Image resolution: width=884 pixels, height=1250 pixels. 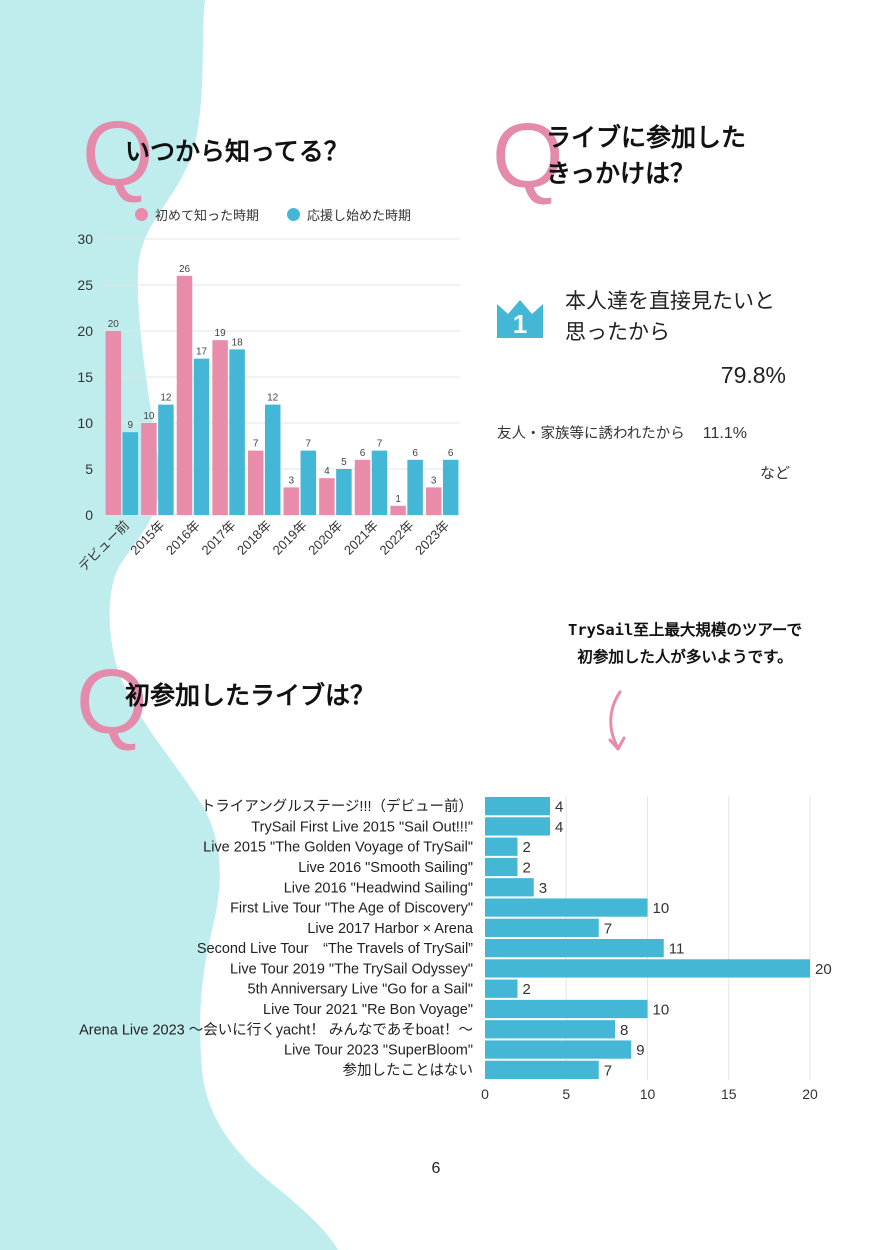 What do you see at coordinates (559, 827) in the screenshot?
I see `data-label: 4` at bounding box center [559, 827].